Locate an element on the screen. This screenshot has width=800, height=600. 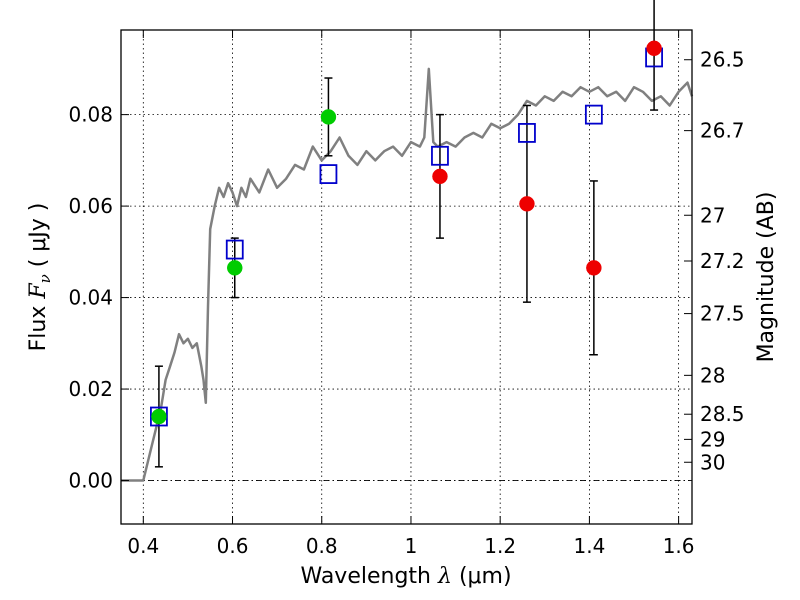
magnitude-tick-label: 28 is located at coordinates (712, 375).